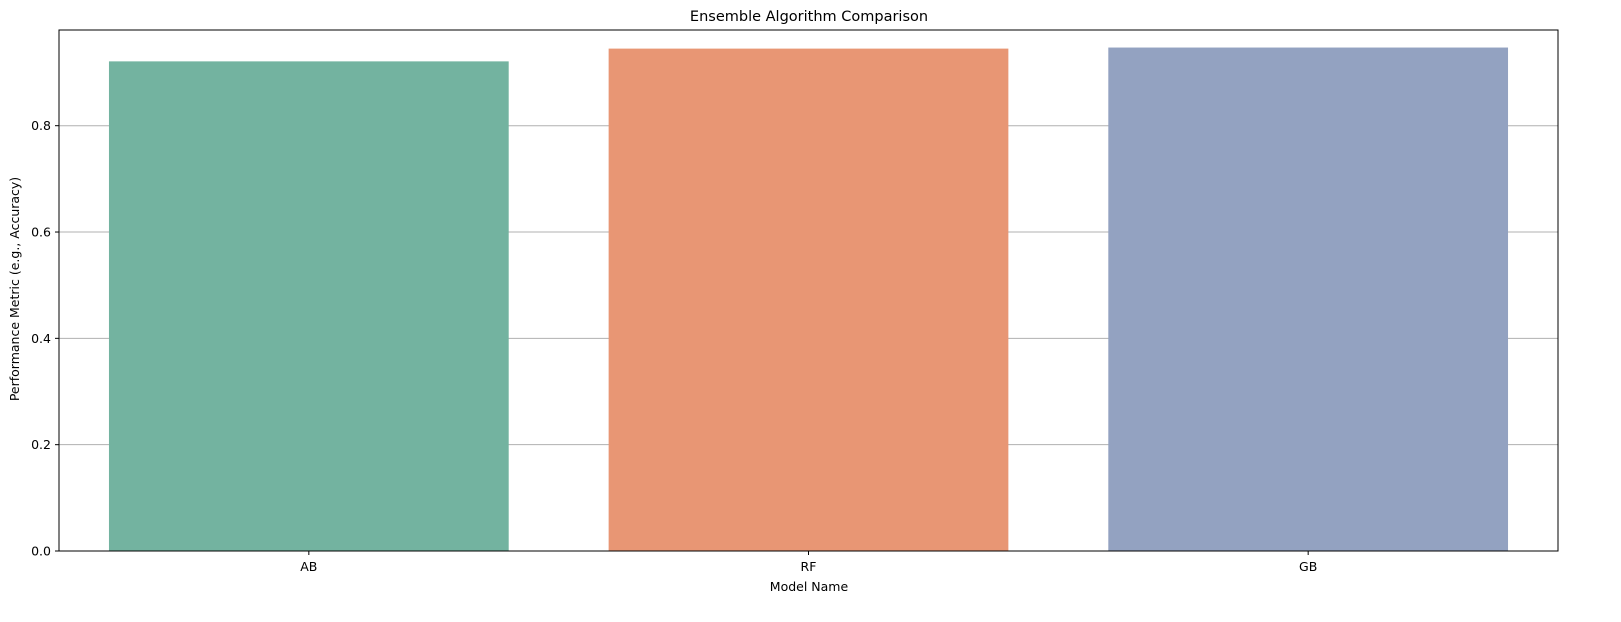 The width and height of the screenshot is (1621, 622). I want to click on y-tick-label: 0.0, so click(41, 551).